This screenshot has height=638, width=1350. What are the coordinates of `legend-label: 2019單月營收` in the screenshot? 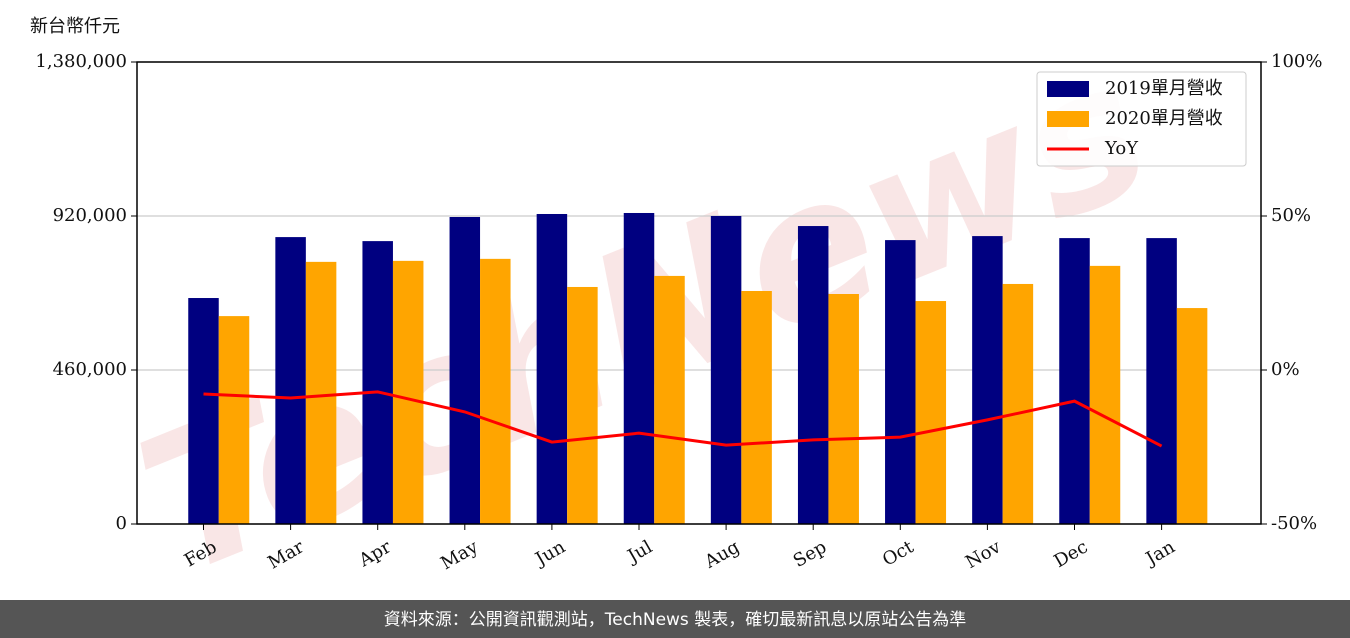 It's located at (1164, 88).